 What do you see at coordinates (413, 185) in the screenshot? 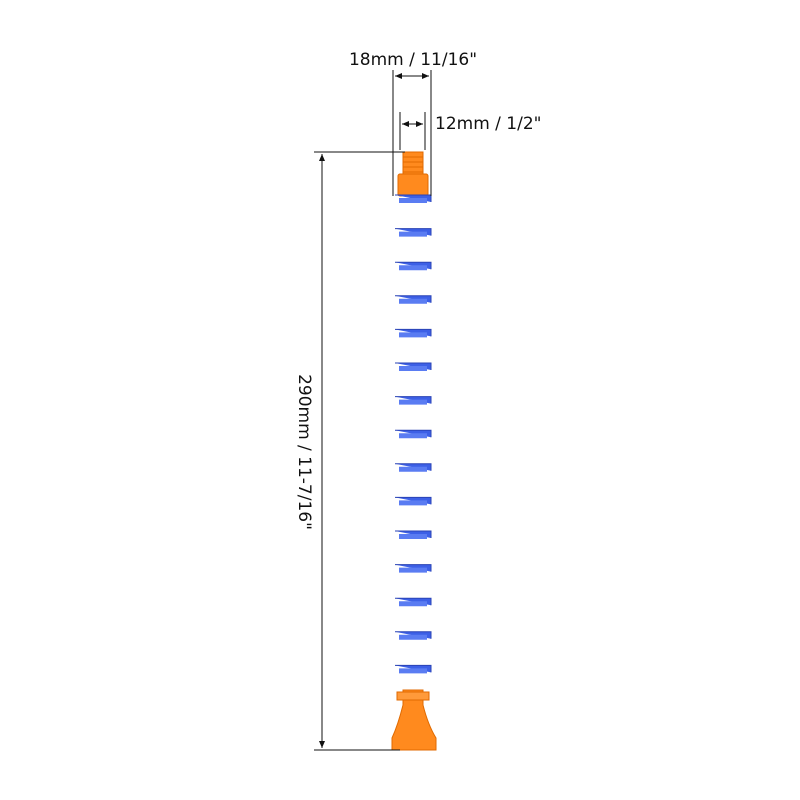
I see `hex-nut` at bounding box center [413, 185].